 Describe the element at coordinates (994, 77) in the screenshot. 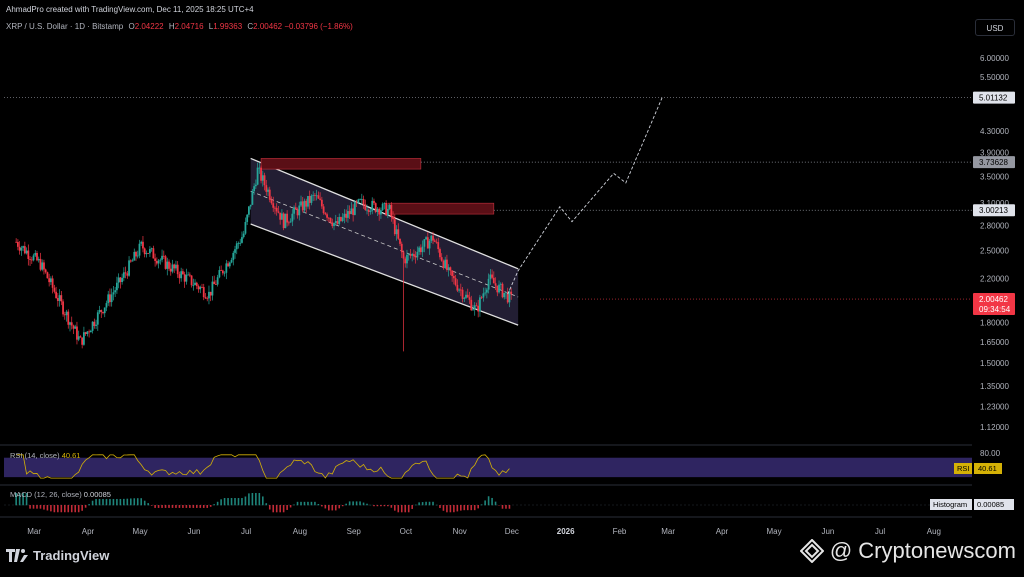

I see `y-tick-label: 5.50000` at that location.